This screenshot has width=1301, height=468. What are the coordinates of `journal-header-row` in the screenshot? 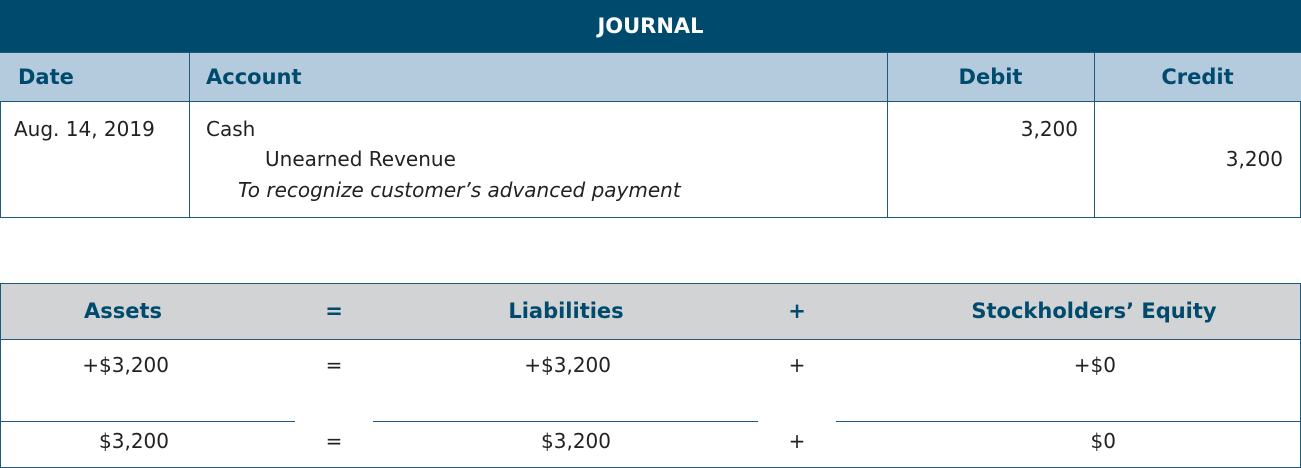 It's located at (650, 77).